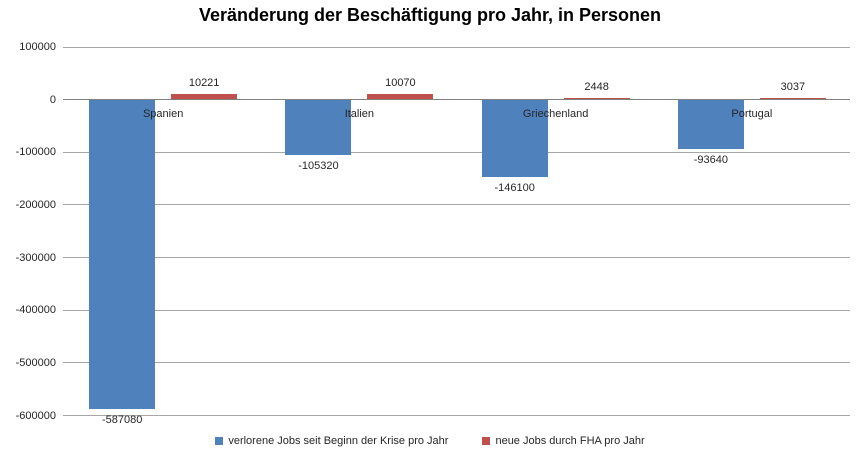  Describe the element at coordinates (596, 87) in the screenshot. I see `bar-value-label-new: 2448` at that location.